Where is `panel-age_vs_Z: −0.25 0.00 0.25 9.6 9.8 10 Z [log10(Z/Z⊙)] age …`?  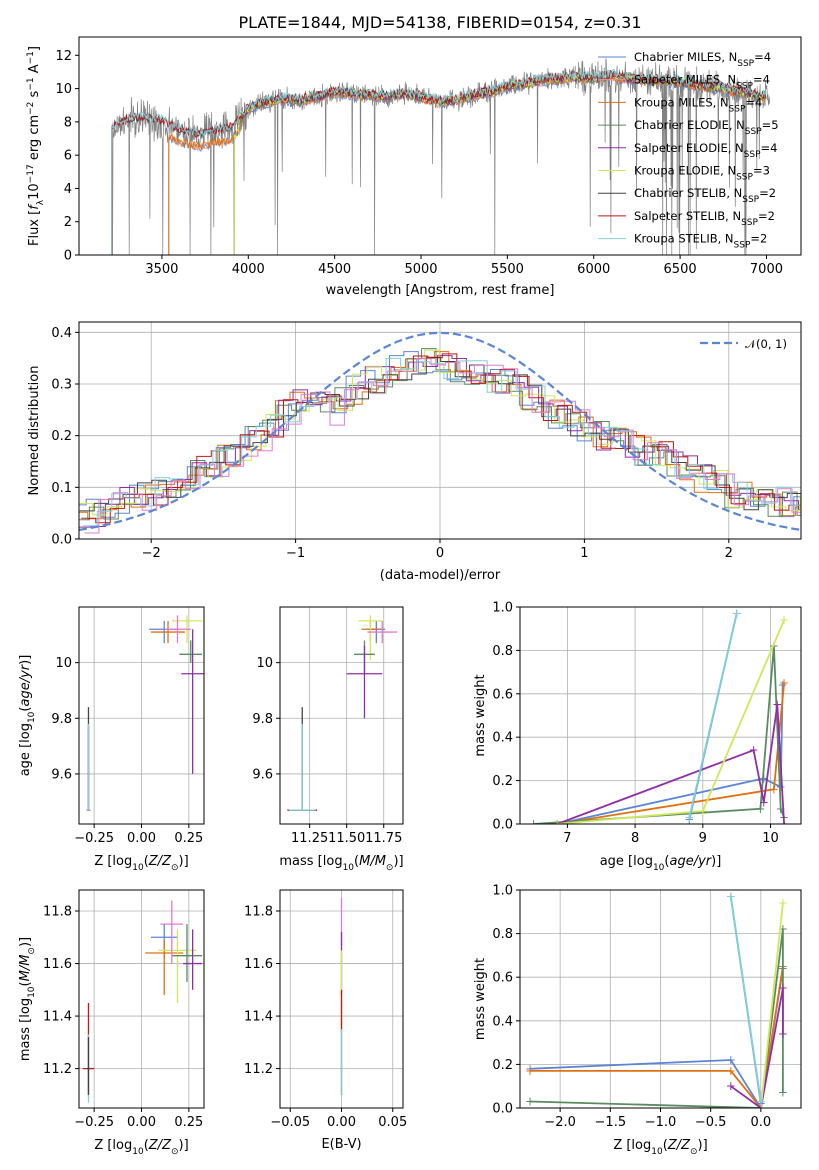
panel-age_vs_Z: −0.25 0.00 0.25 9.6 9.8 10 Z [log10(Z/Z⊙)] age … is located at coordinates (111, 739).